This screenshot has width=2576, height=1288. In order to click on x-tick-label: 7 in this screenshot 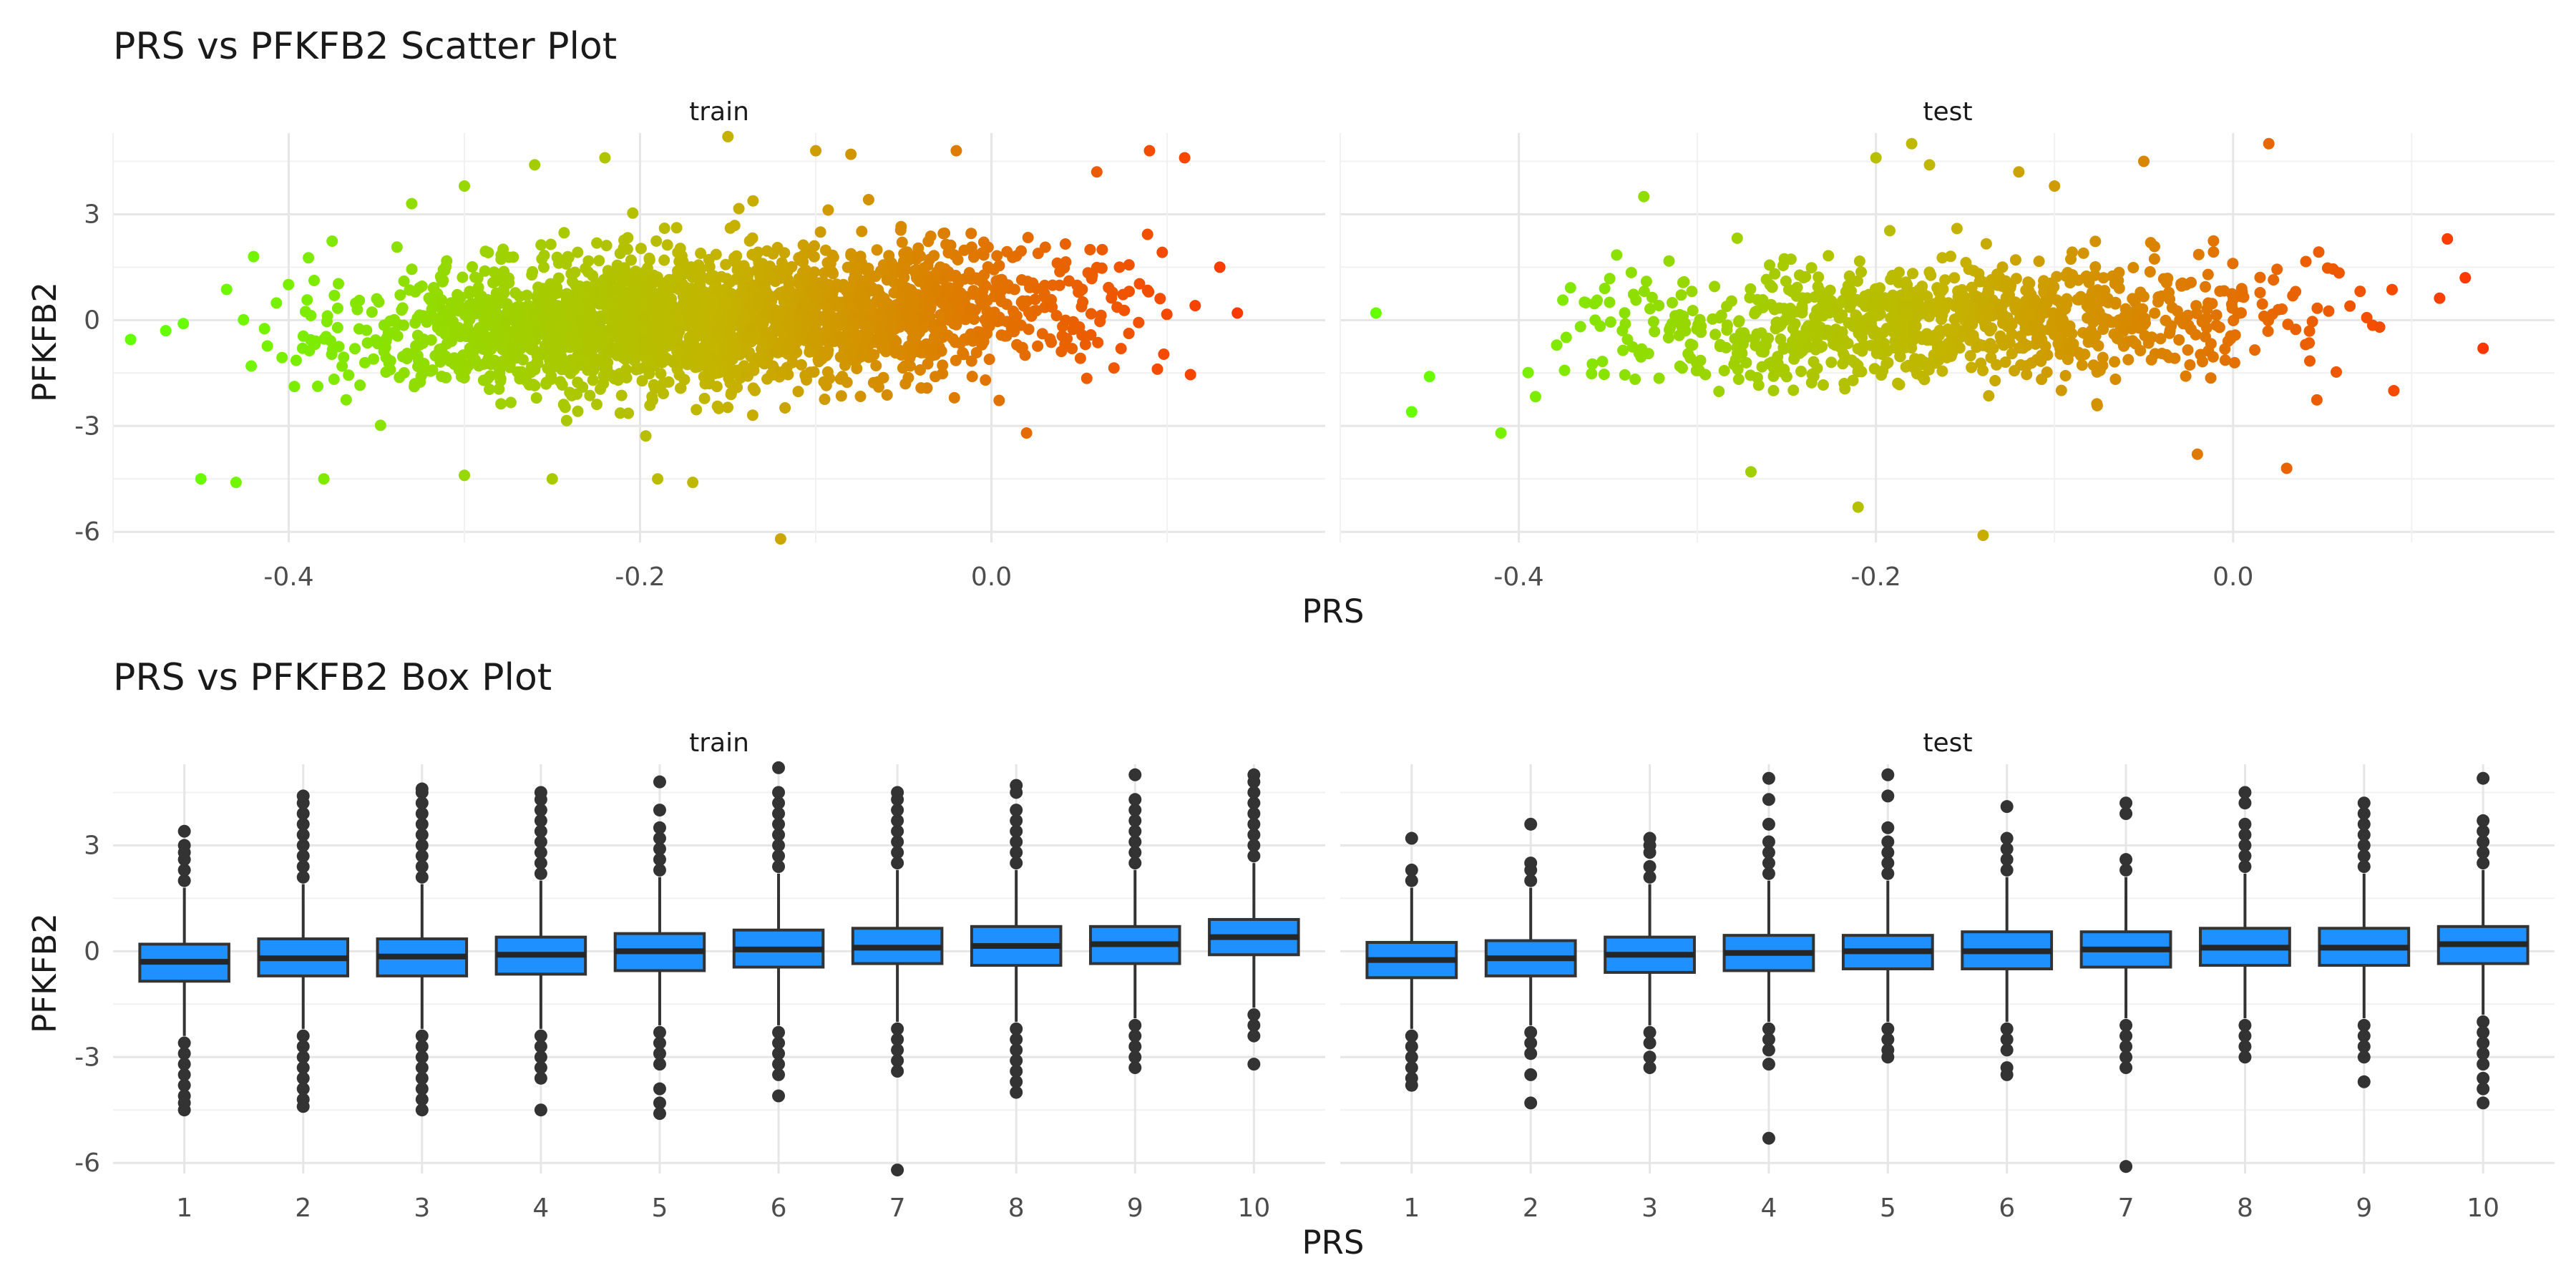, I will do `click(2126, 1208)`.